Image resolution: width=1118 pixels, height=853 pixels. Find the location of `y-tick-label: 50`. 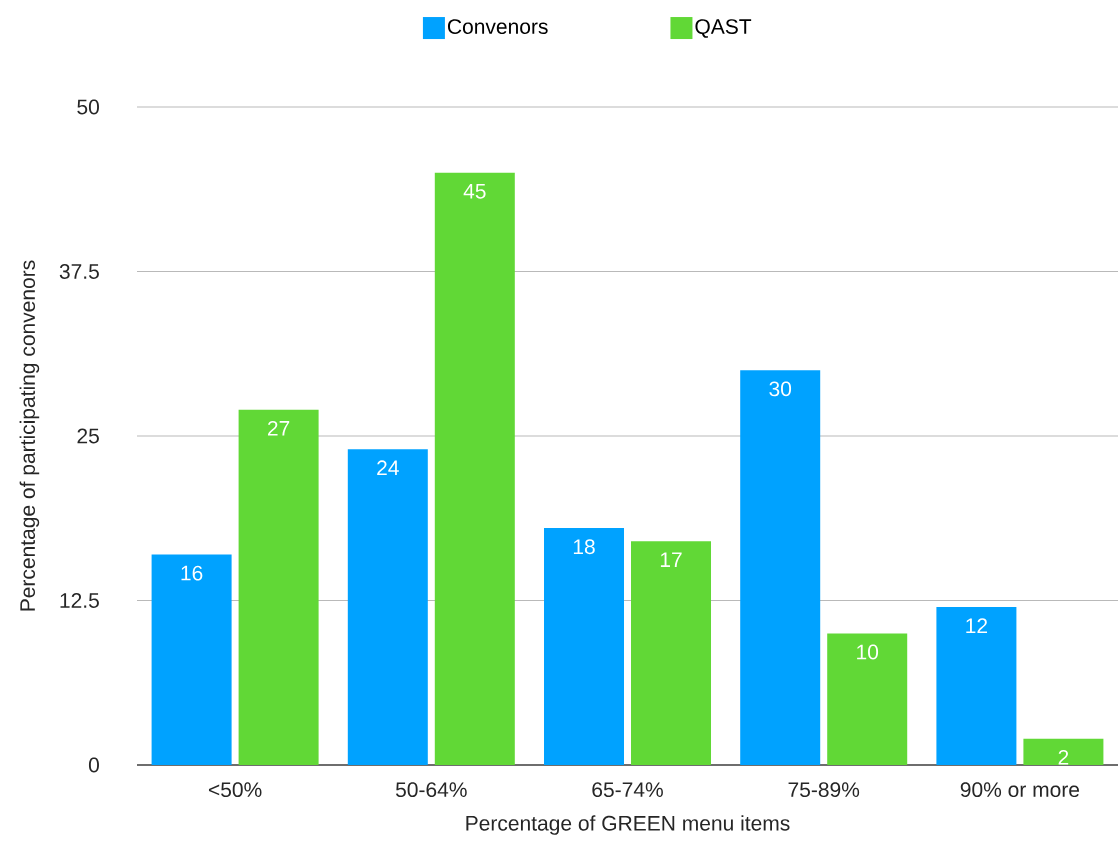

y-tick-label: 50 is located at coordinates (88, 107).